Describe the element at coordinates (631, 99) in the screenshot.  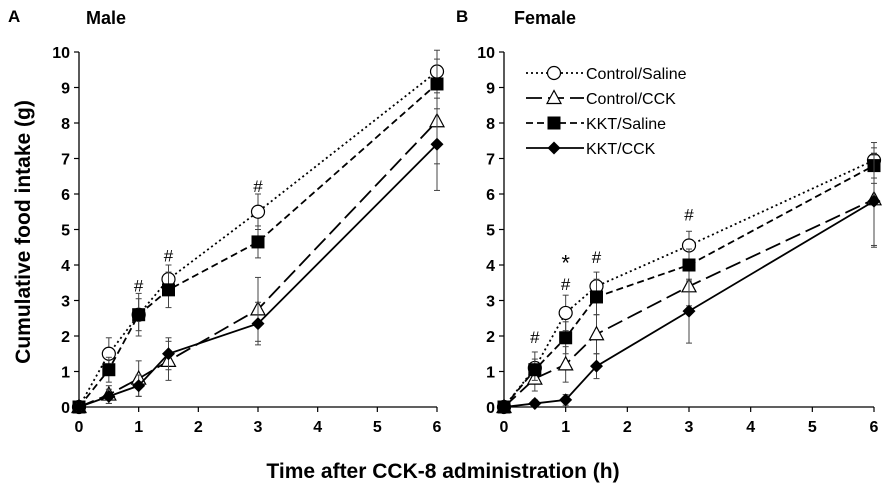
I see `legend-label-control-cck: Control/CCK` at that location.